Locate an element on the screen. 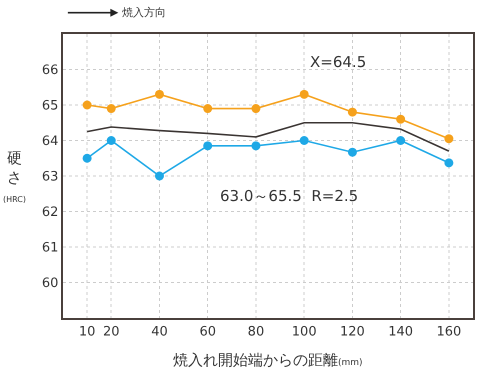  y-tick-label: 65 is located at coordinates (50, 106).